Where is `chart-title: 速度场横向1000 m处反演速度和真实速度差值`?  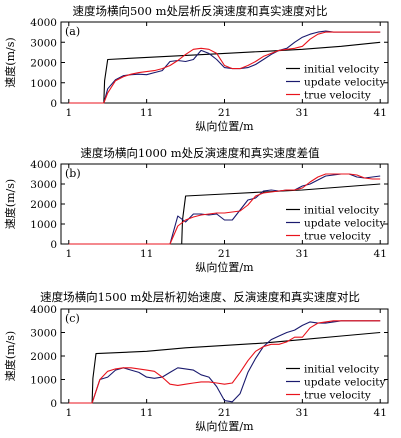
chart-title: 速度场横向1000 m处反演速度和真实速度差值 is located at coordinates (200, 153).